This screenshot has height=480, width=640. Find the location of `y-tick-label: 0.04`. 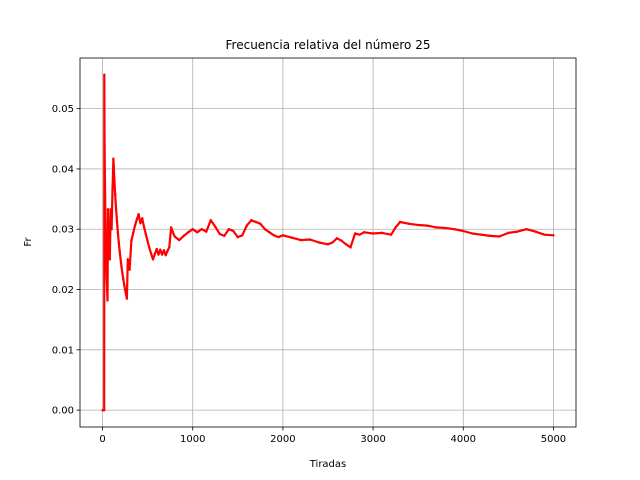

y-tick-label: 0.04 is located at coordinates (63, 169).